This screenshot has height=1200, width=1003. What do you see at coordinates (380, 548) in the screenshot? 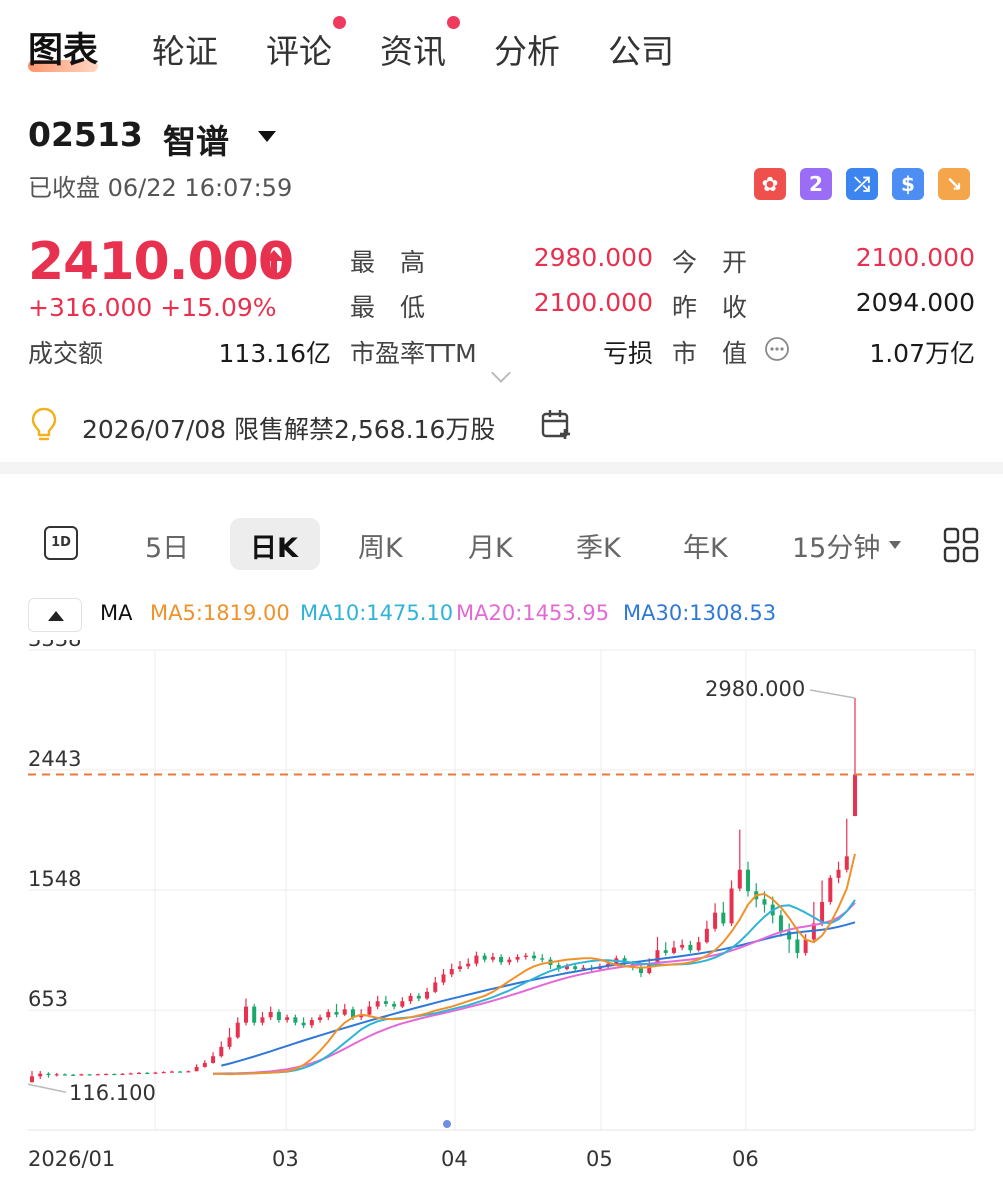
I see `period-weekly-k: 周K` at bounding box center [380, 548].